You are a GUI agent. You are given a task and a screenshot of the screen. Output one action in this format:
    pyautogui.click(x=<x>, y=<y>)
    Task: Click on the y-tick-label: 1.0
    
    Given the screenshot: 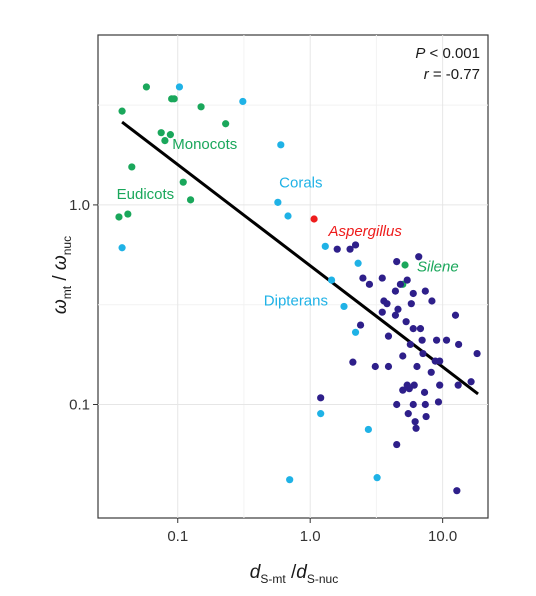 What is the action you would take?
    pyautogui.click(x=79, y=205)
    